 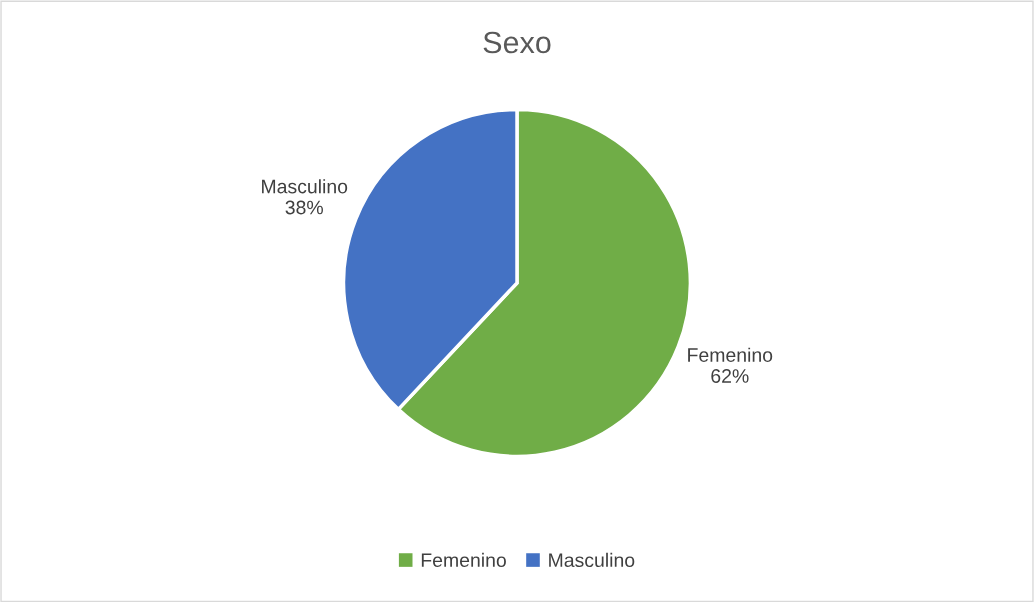 What do you see at coordinates (592, 560) in the screenshot?
I see `legend-label: Masculino` at bounding box center [592, 560].